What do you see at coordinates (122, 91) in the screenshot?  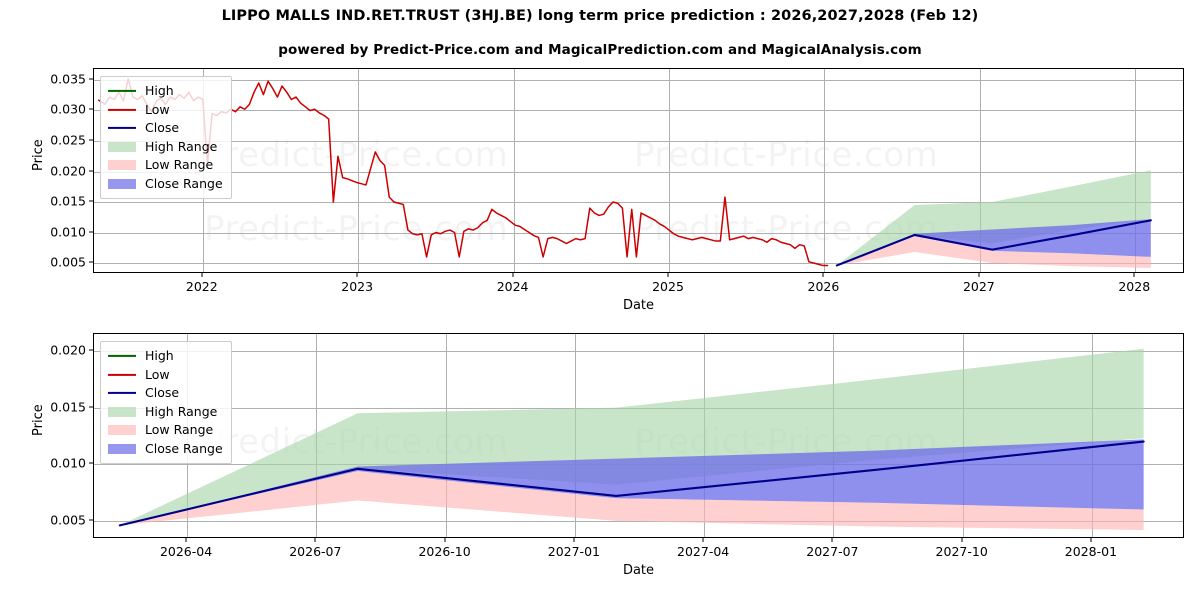 I see `overview-legend-swatch-high-icon` at bounding box center [122, 91].